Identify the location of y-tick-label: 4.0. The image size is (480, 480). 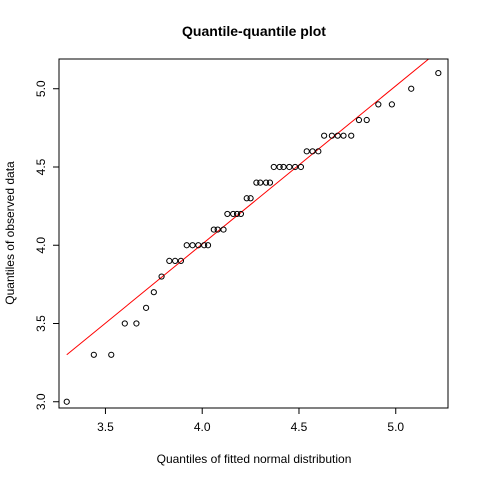
(41, 245).